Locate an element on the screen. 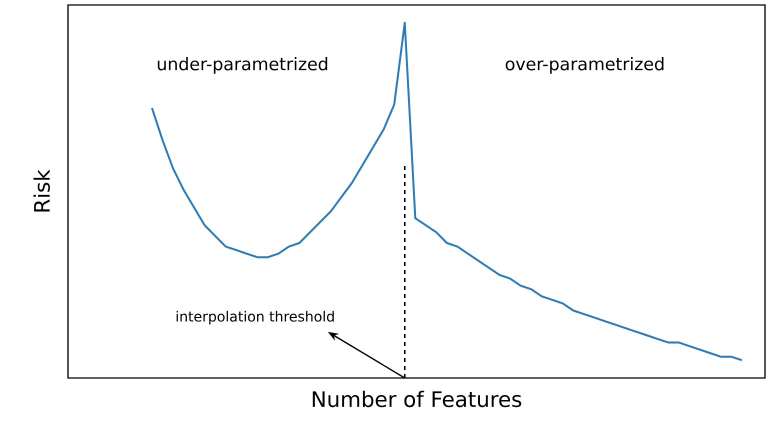 Image resolution: width=767 pixels, height=426 pixels. annotation: over-parametrized is located at coordinates (585, 65).